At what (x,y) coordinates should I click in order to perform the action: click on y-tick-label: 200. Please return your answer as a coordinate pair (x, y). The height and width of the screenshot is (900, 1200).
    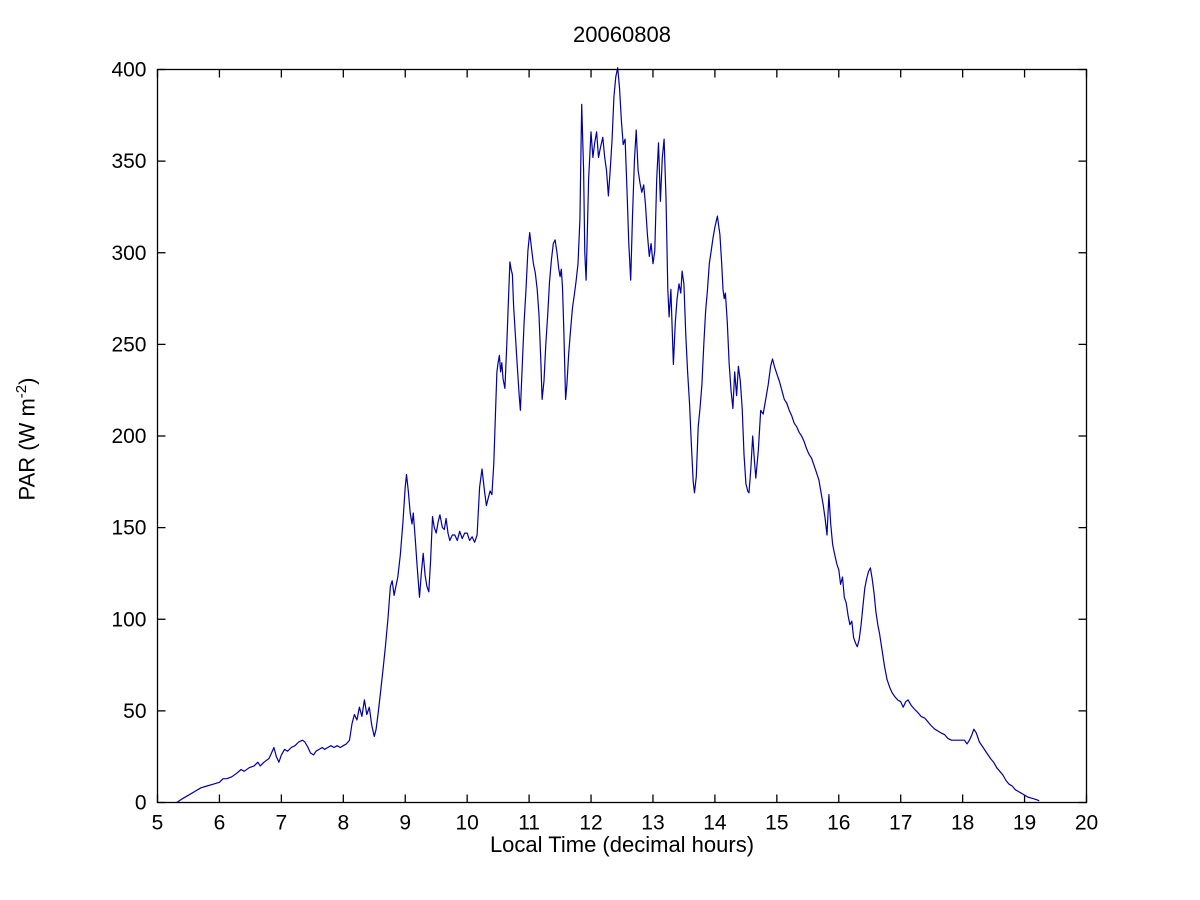
    Looking at the image, I should click on (128, 436).